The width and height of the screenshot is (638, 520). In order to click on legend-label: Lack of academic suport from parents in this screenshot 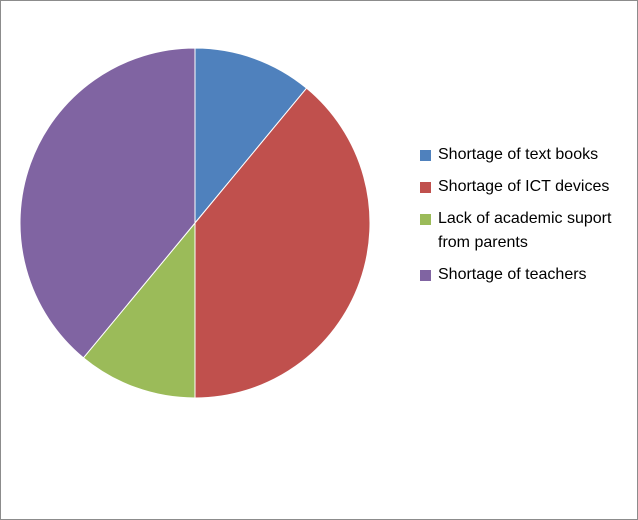, I will do `click(525, 230)`.